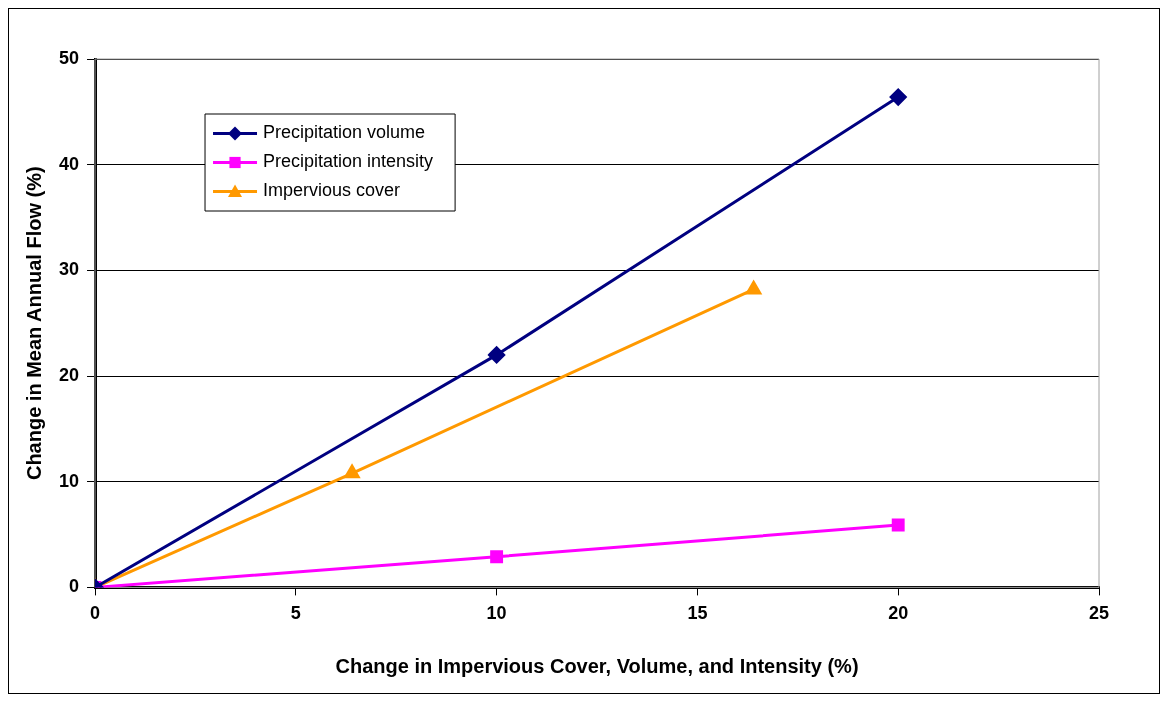 The image size is (1168, 702). I want to click on x-axis-title: Change in Impervious Cover, Volume, and Intensity (%), so click(597, 665).